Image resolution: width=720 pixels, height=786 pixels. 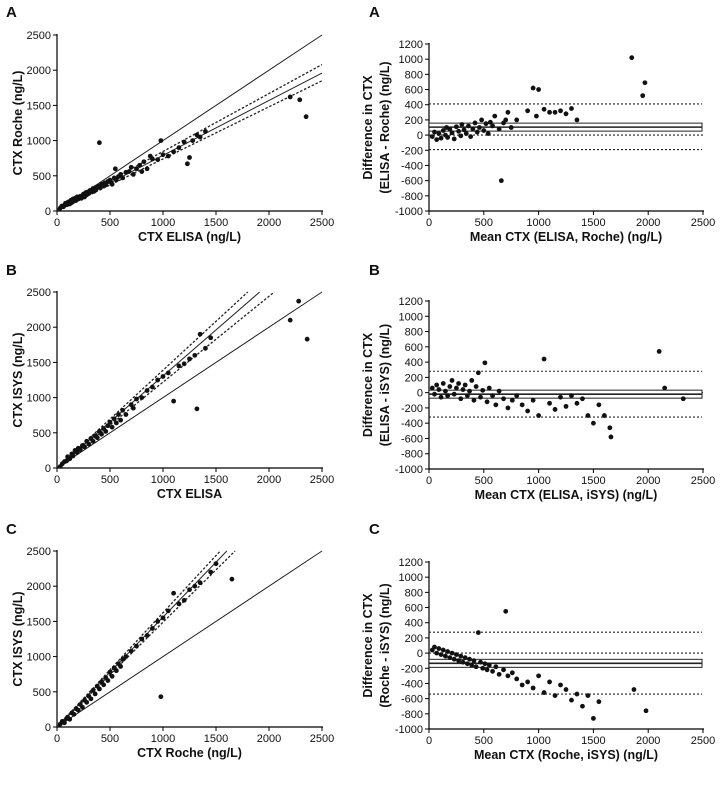 I want to click on x-tick-label: 2000, so click(x=269, y=480).